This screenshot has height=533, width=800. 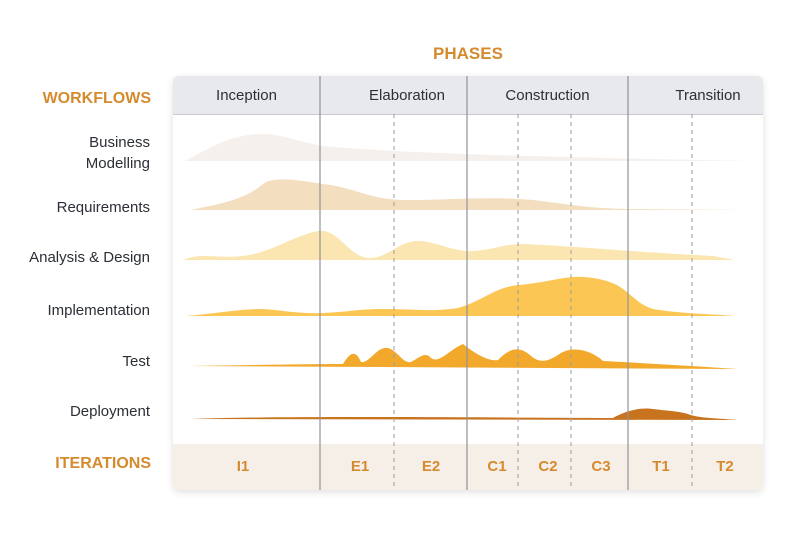 I want to click on workflows-heading: WORKFLOWS, so click(x=96, y=98).